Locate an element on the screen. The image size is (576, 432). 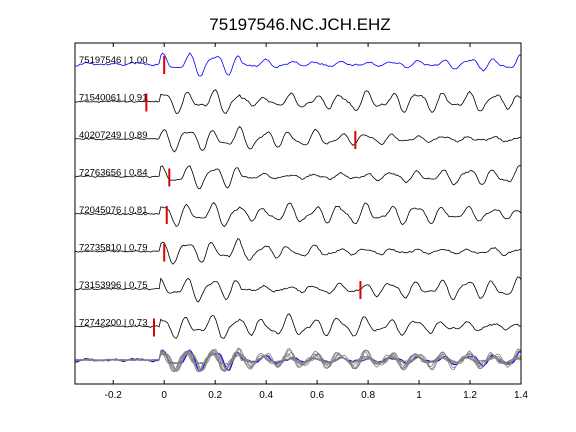
trace-label-4: 72045076 | 0.81 is located at coordinates (113, 210).